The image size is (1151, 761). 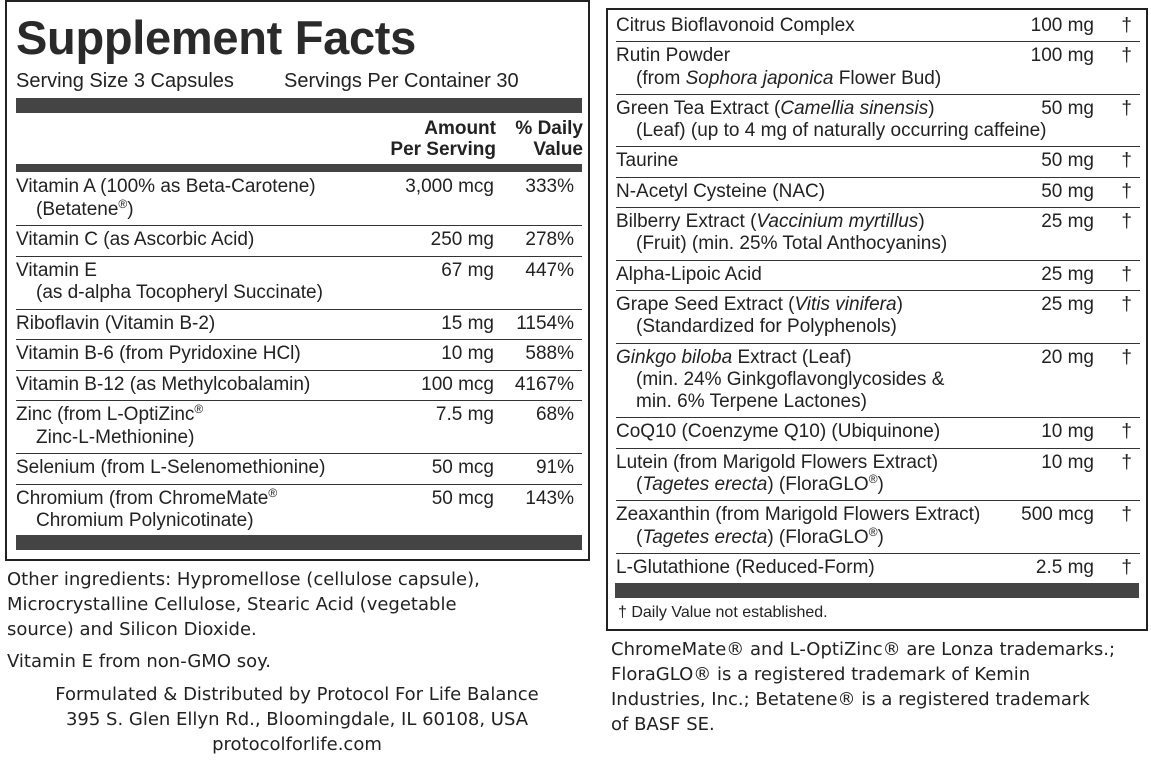 What do you see at coordinates (443, 149) in the screenshot?
I see `header-line: Per Serving` at bounding box center [443, 149].